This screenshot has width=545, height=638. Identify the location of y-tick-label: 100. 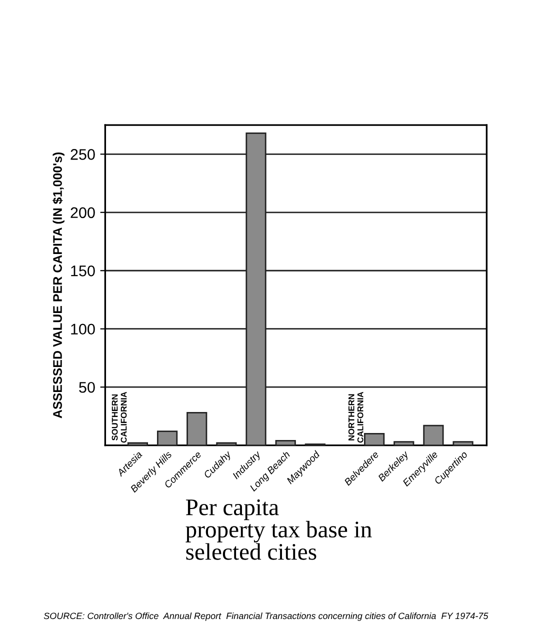
(83, 329).